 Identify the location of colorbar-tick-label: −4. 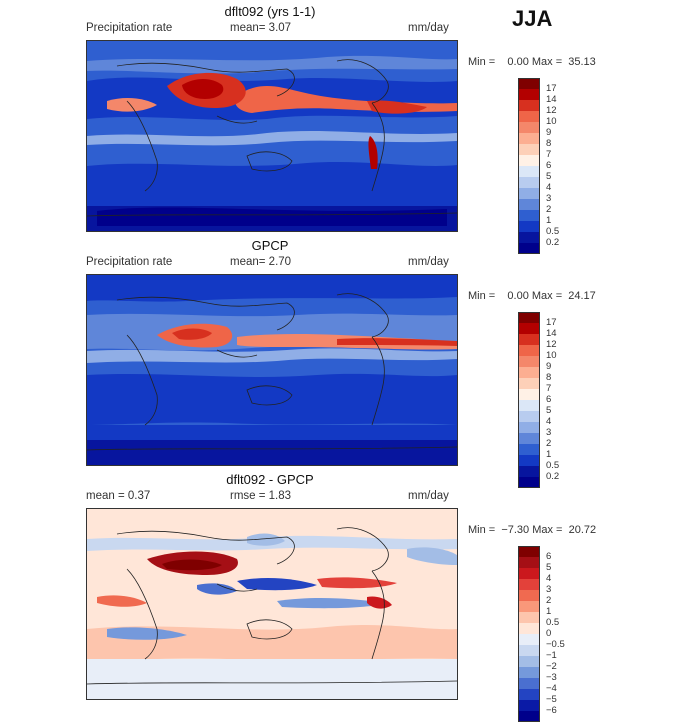
(551, 688).